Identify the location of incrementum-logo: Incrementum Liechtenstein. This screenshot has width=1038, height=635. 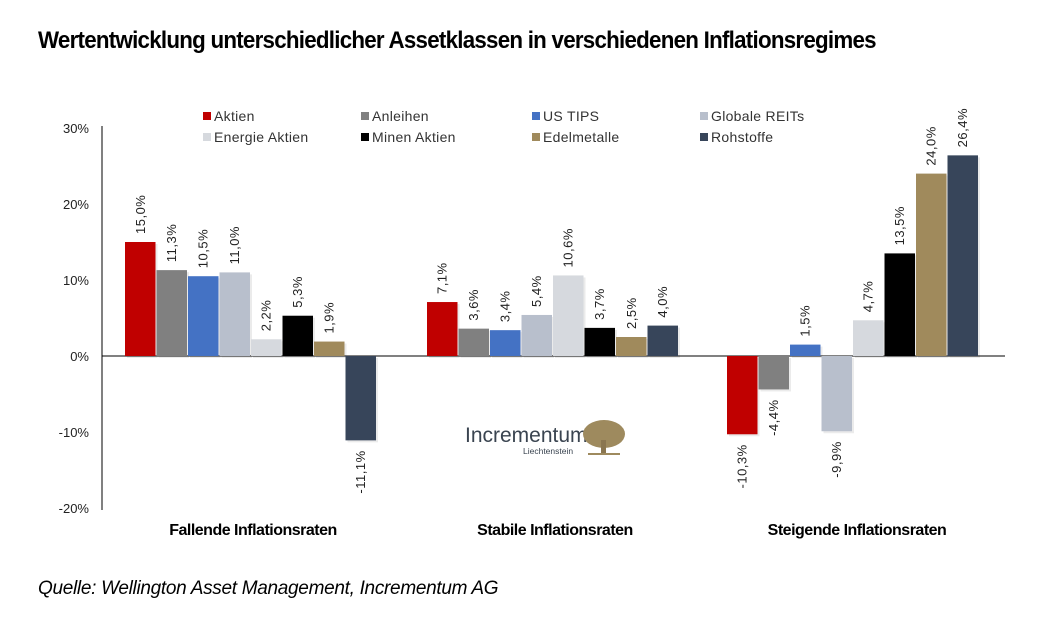
(545, 438).